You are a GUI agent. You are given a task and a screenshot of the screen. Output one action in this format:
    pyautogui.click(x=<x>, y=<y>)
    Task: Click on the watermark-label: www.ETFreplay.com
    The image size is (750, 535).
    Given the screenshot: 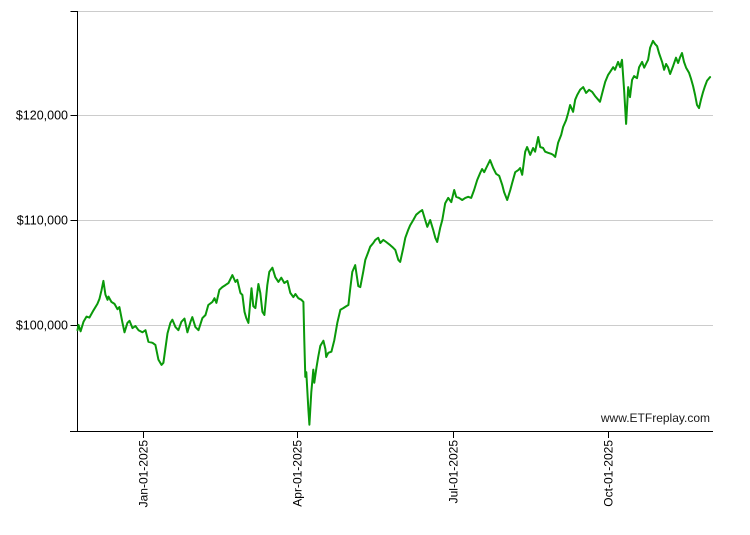 What is the action you would take?
    pyautogui.click(x=655, y=418)
    